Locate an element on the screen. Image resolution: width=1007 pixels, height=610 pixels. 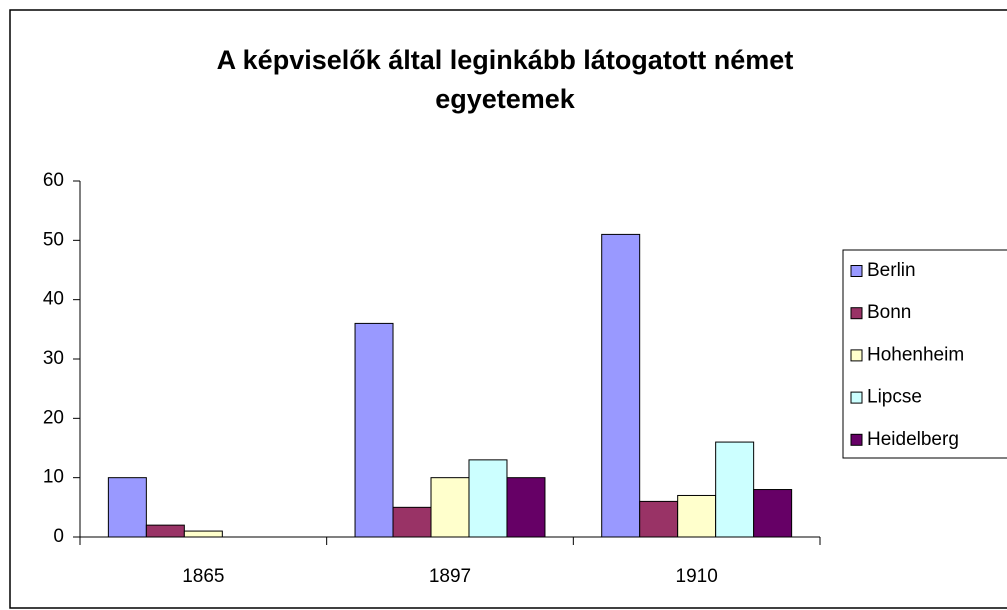
x-tick-label: 1865 is located at coordinates (203, 576).